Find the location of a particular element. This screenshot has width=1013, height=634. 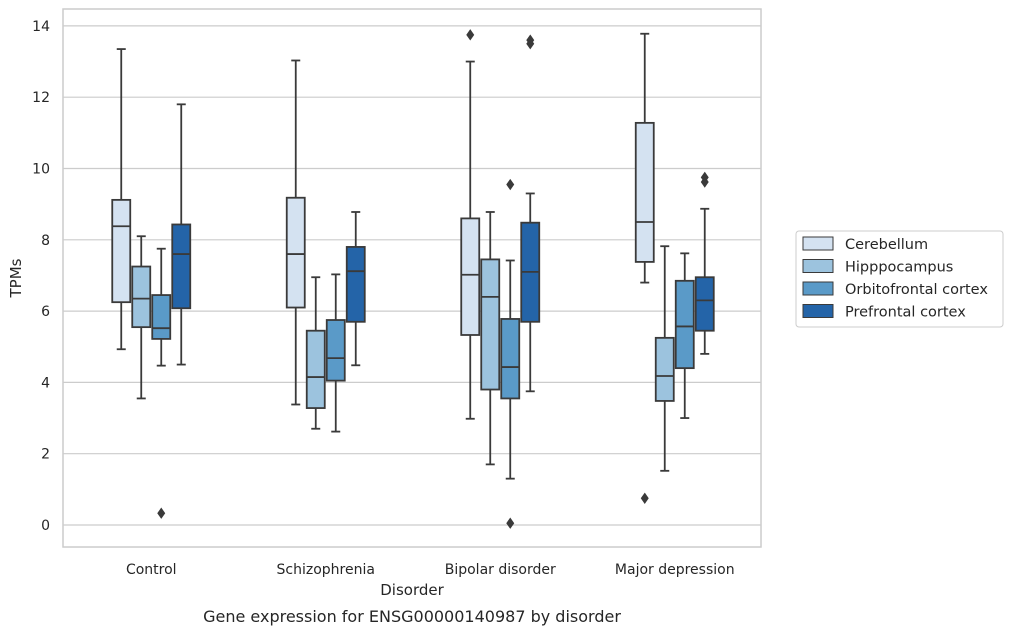

legend-label: Cerebellum is located at coordinates (886, 245).